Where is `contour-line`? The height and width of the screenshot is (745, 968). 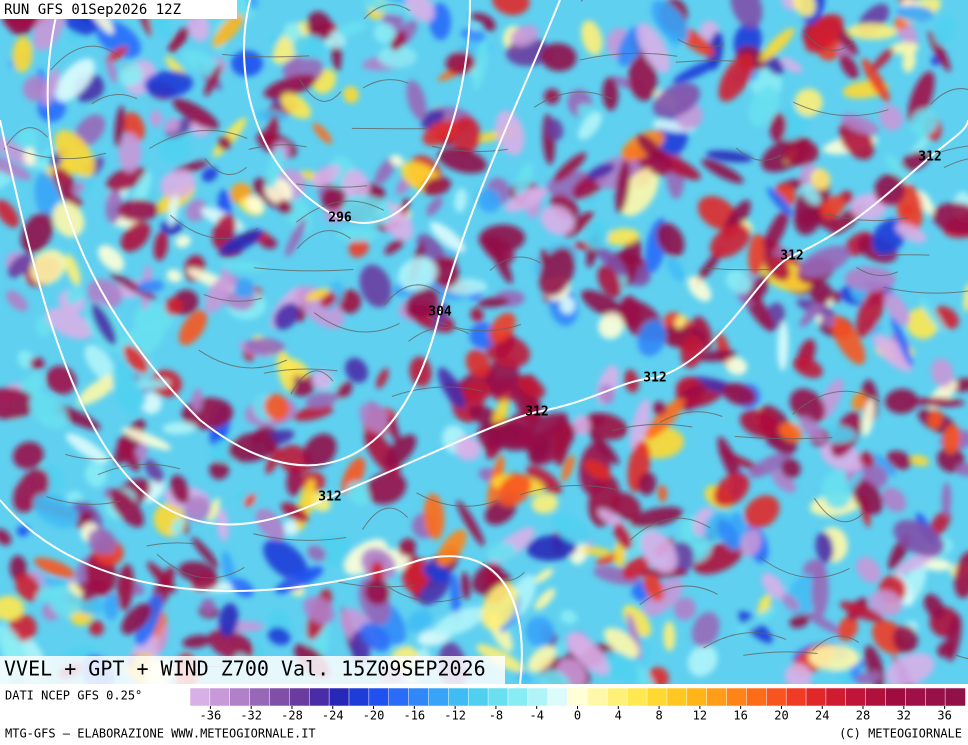
contour-line is located at coordinates (261, 591).